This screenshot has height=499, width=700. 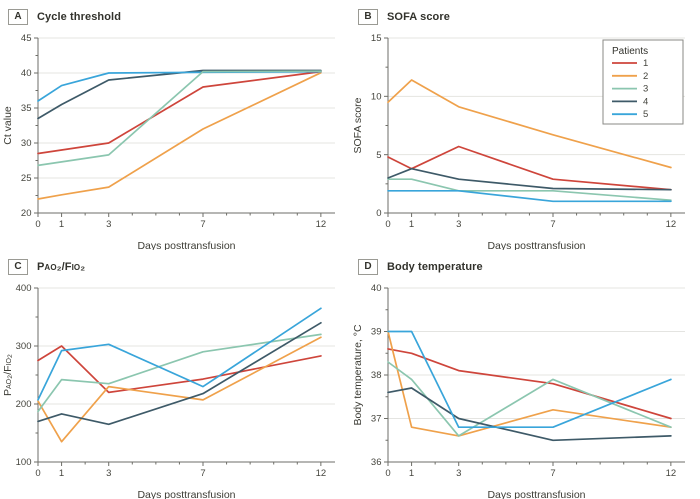 I want to click on svg-text: Patients, so click(x=630, y=51).